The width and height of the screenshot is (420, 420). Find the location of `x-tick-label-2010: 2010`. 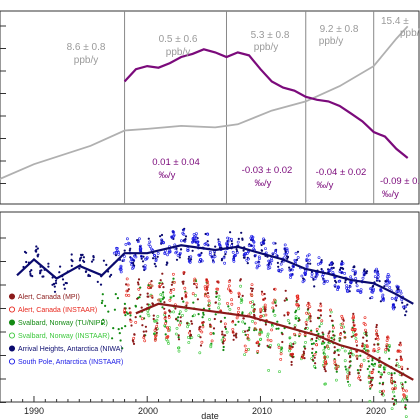

x-tick-label-2010: 2010 is located at coordinates (262, 411).